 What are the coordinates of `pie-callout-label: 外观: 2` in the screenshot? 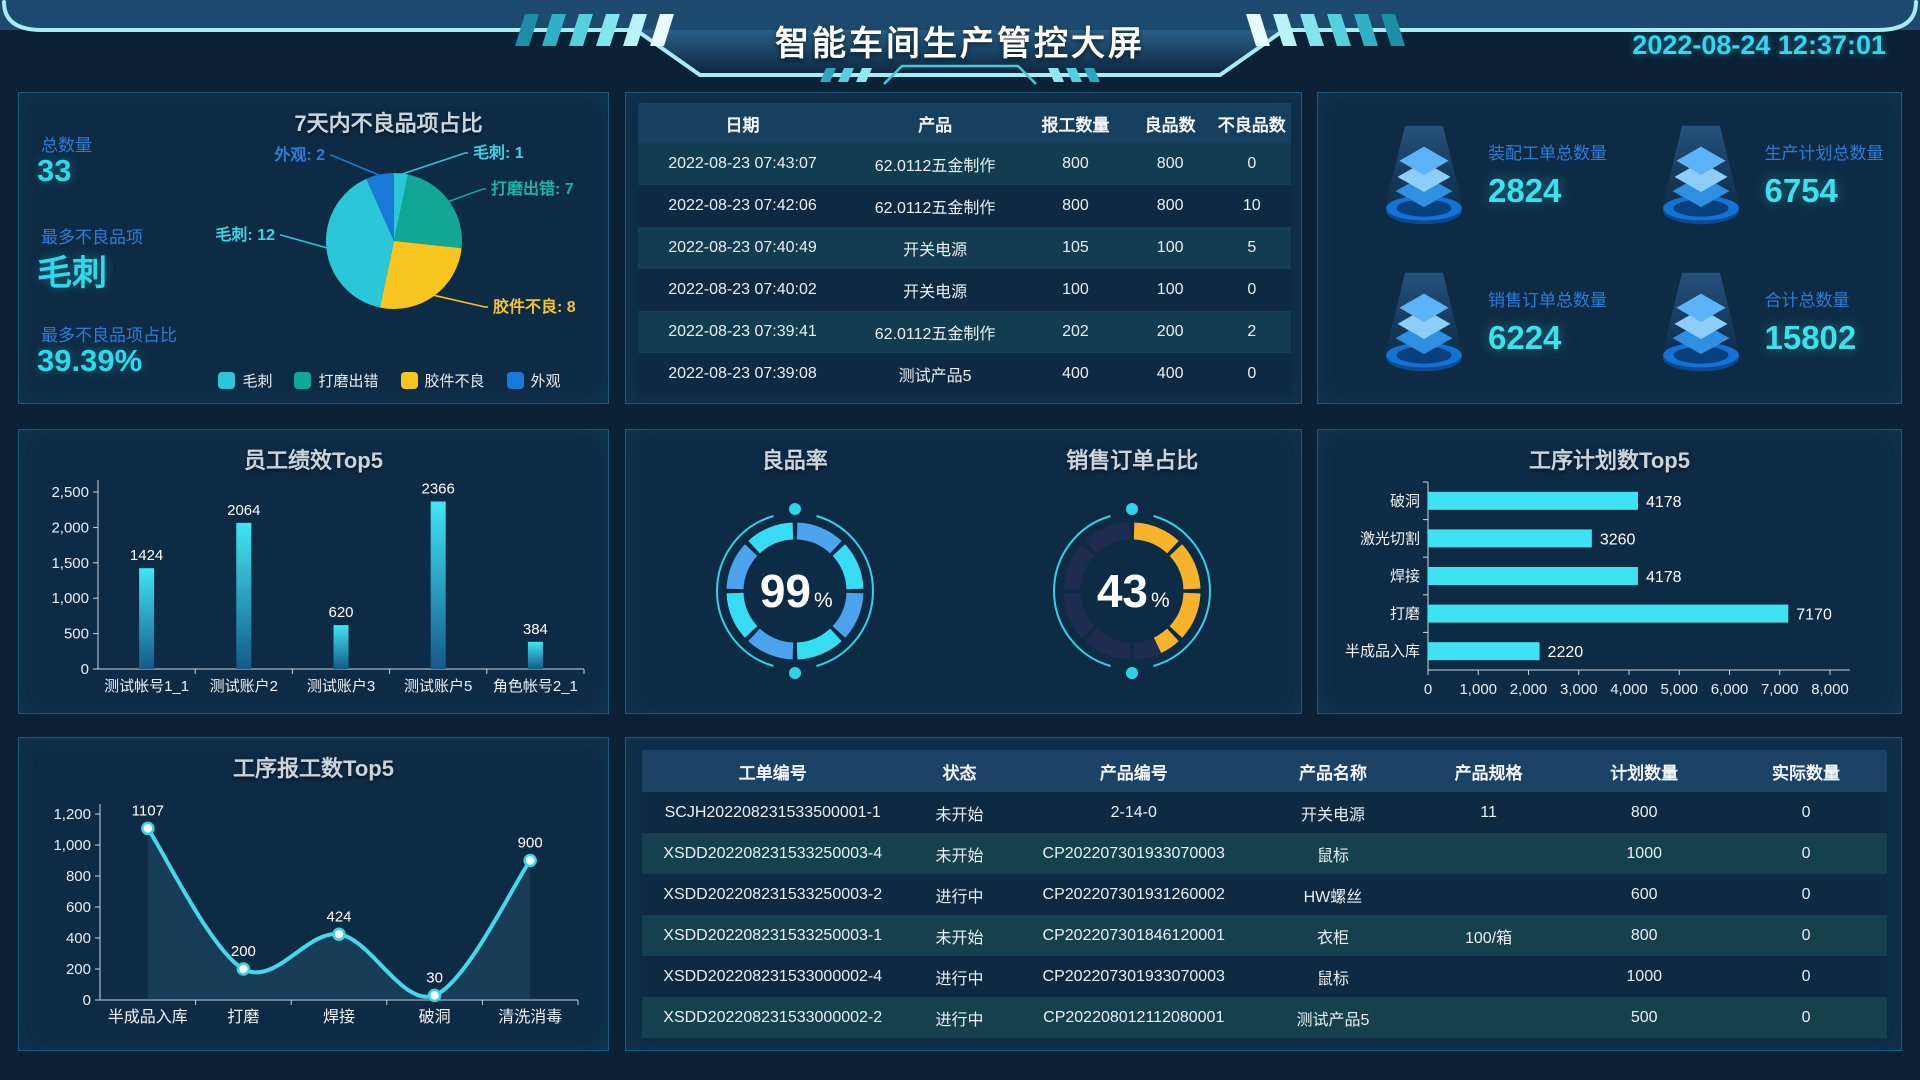 It's located at (299, 154).